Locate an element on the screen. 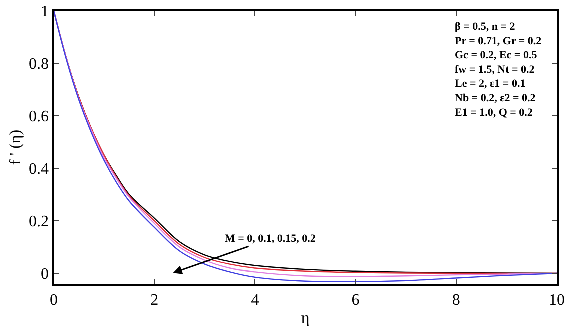 This screenshot has width=571, height=332. x-tick-label: 6 is located at coordinates (356, 300).